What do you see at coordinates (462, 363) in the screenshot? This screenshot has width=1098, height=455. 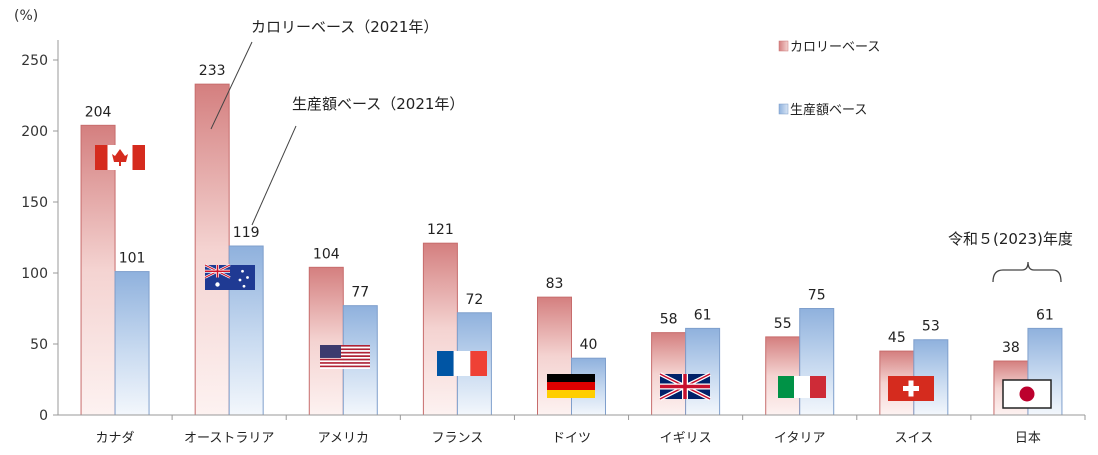 I see `france-flag` at bounding box center [462, 363].